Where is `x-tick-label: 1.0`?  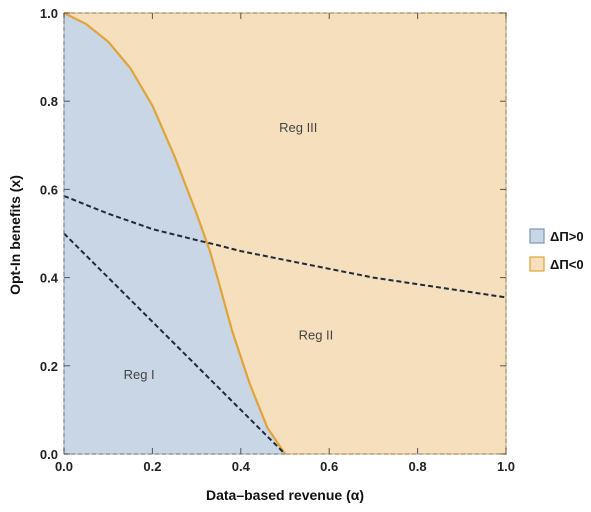
x-tick-label: 1.0 is located at coordinates (506, 466).